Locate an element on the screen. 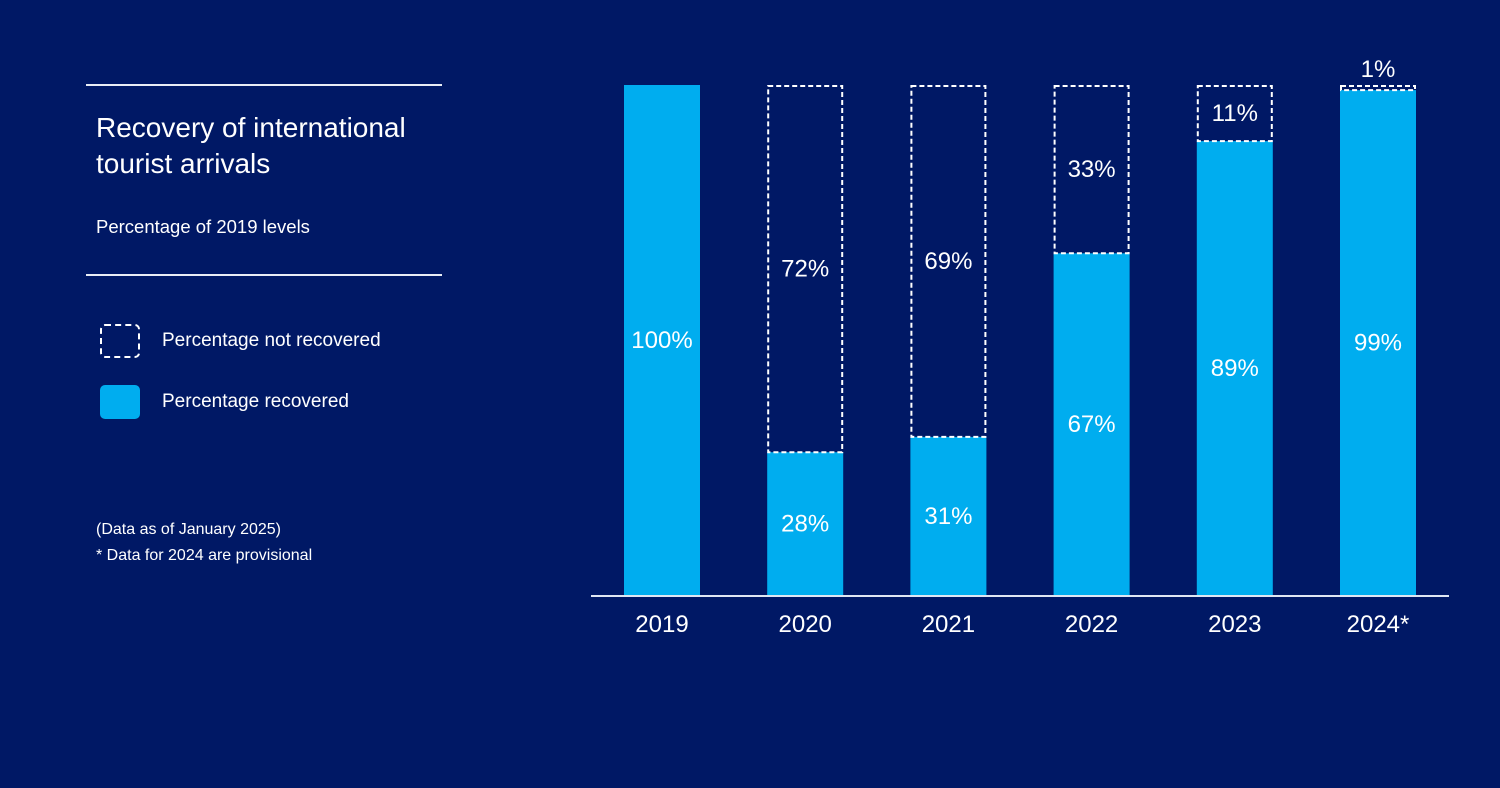  x-tick-label: 2023 is located at coordinates (1234, 624).